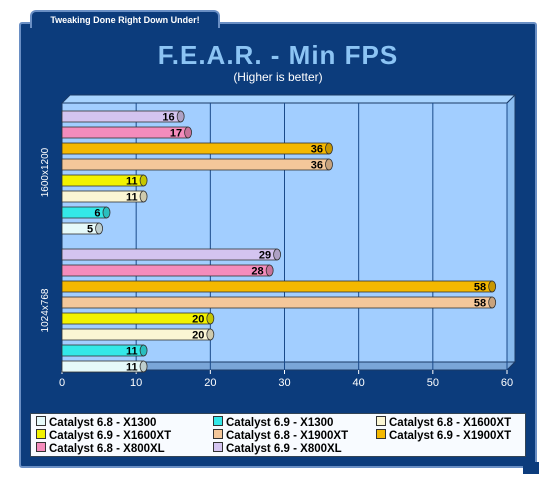  Describe the element at coordinates (62, 383) in the screenshot. I see `x-tick-label: 0` at that location.